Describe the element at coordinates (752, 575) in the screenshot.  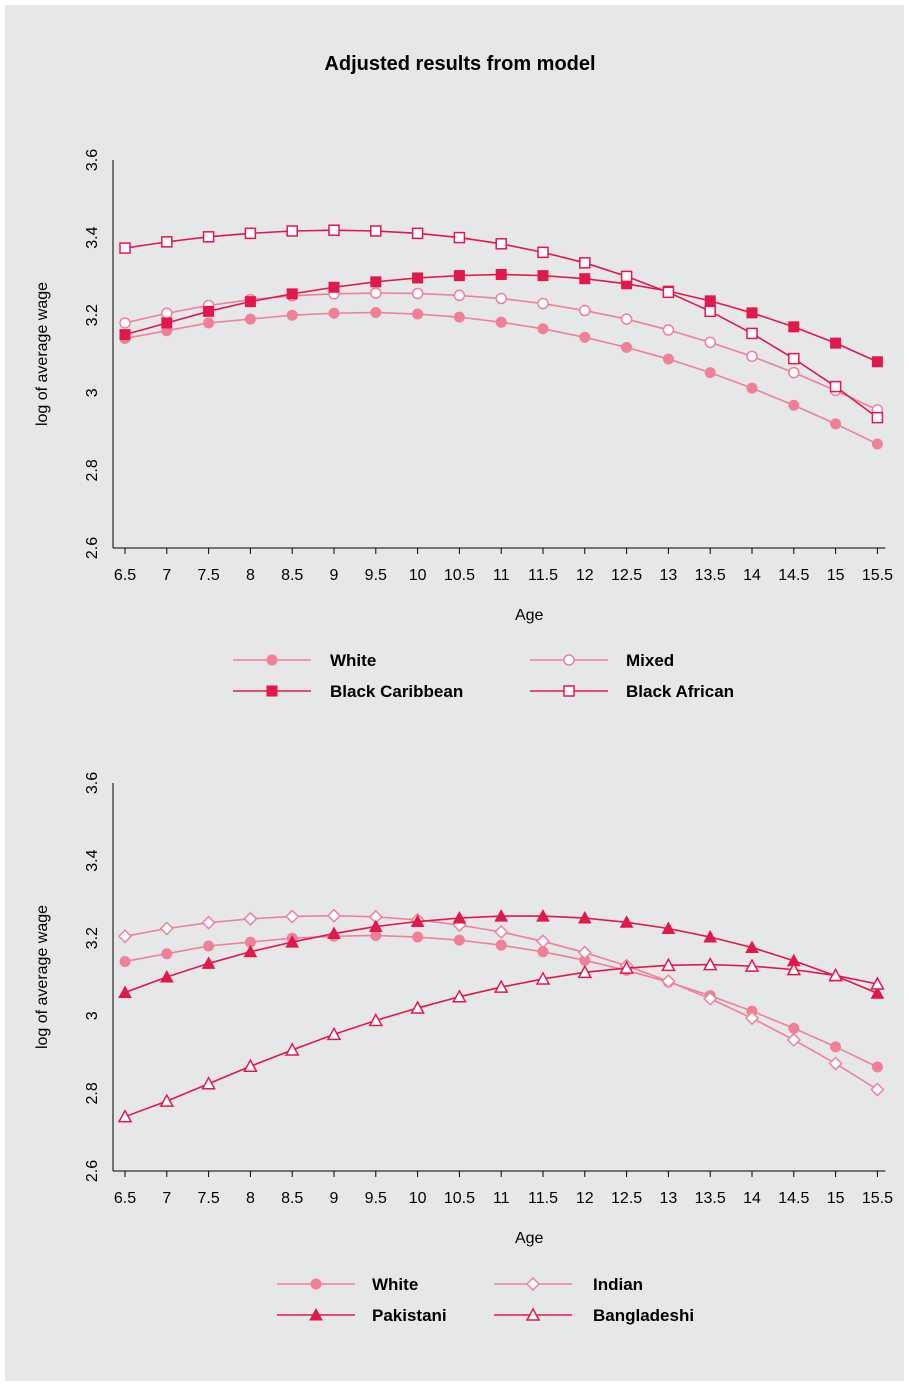
I see `x-tick-label: 14` at that location.